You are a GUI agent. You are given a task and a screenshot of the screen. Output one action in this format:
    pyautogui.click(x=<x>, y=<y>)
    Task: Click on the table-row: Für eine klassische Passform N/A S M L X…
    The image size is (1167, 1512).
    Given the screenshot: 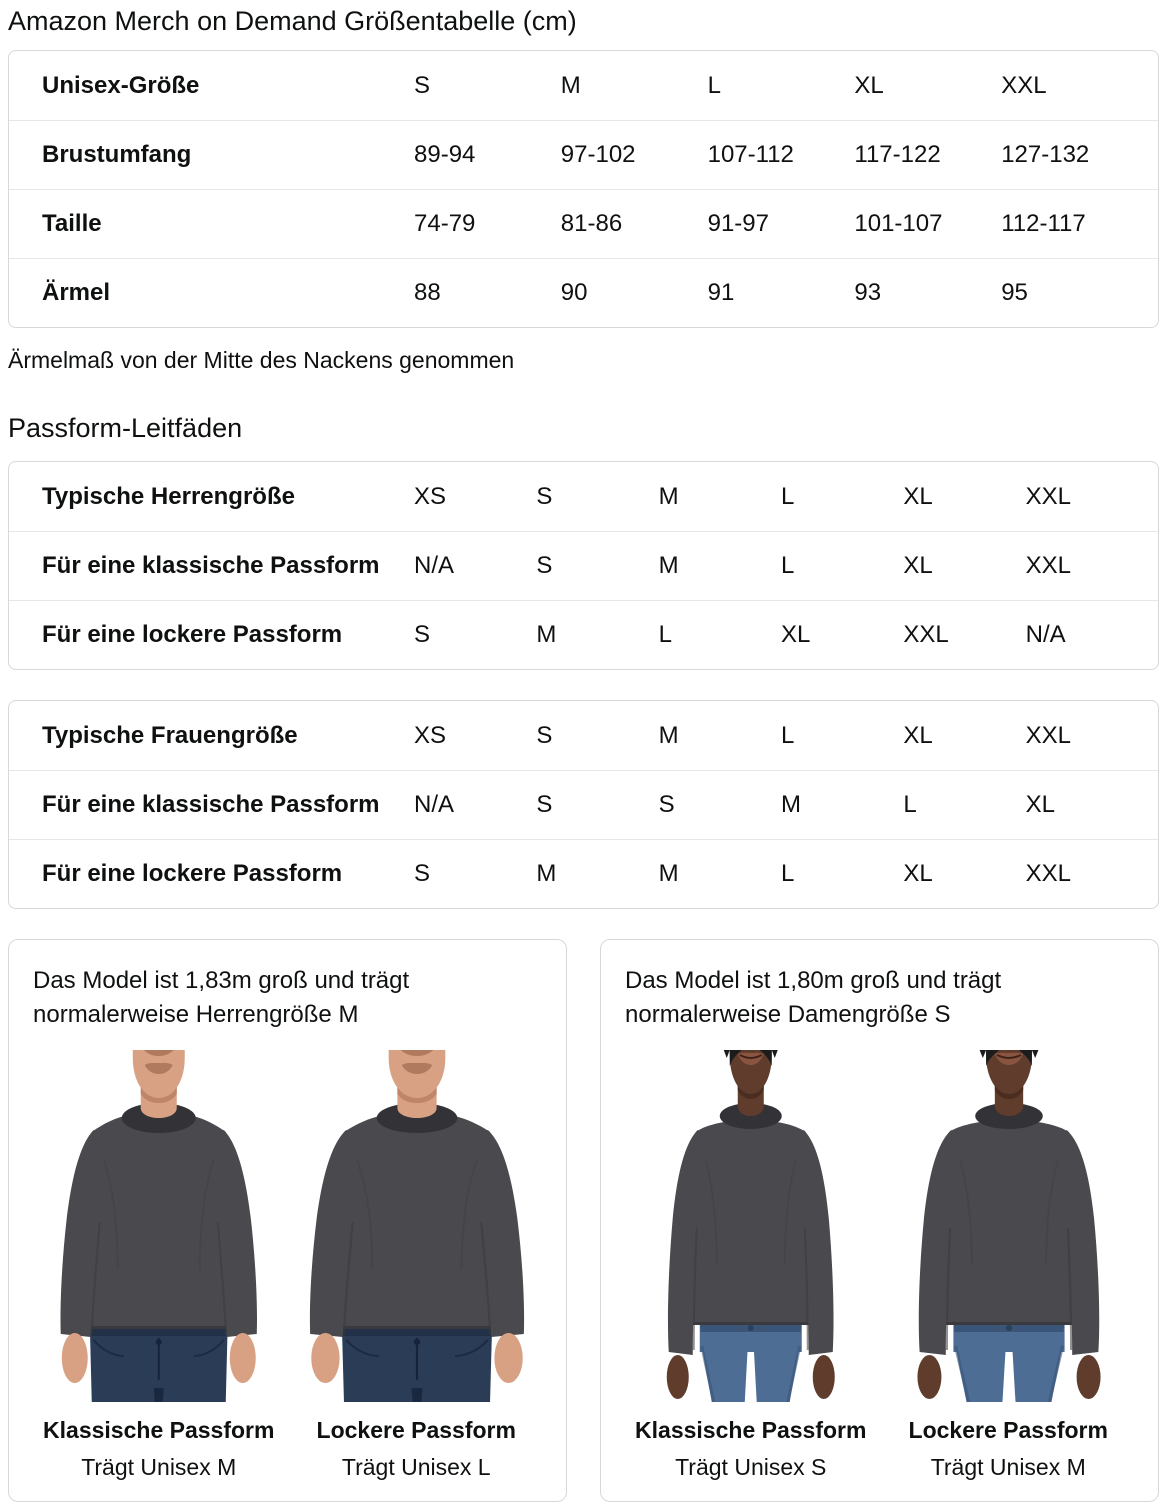 What is the action you would take?
    pyautogui.click(x=583, y=565)
    